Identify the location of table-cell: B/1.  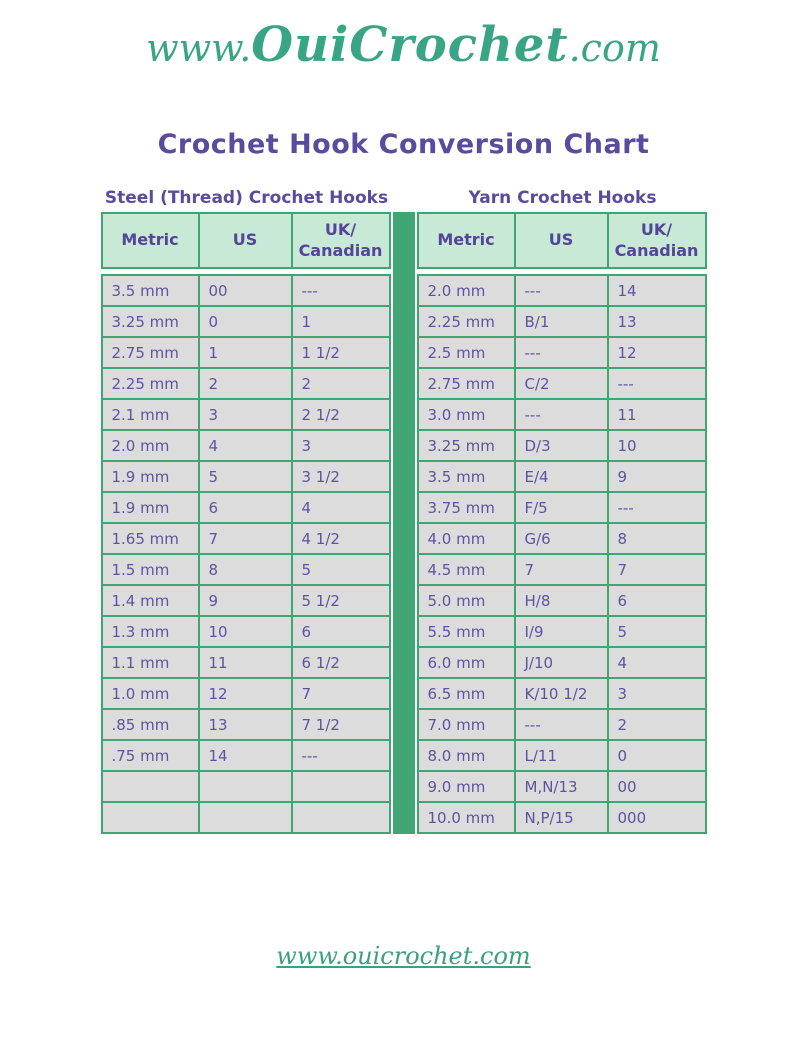
(561, 321).